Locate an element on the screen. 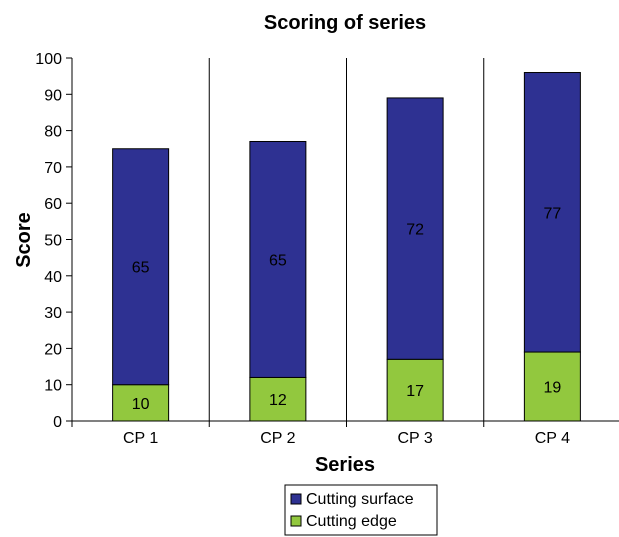 The image size is (619, 537). data-label-cutting-edge: 17 is located at coordinates (415, 391).